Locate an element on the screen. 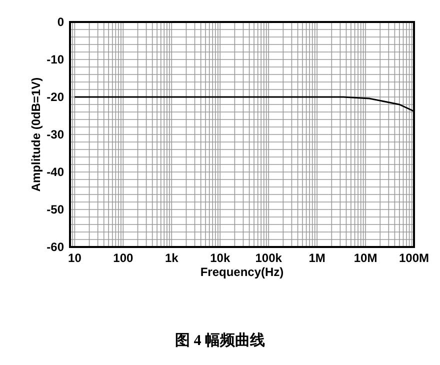 The image size is (440, 365). x-tick-label: 10 is located at coordinates (75, 258).